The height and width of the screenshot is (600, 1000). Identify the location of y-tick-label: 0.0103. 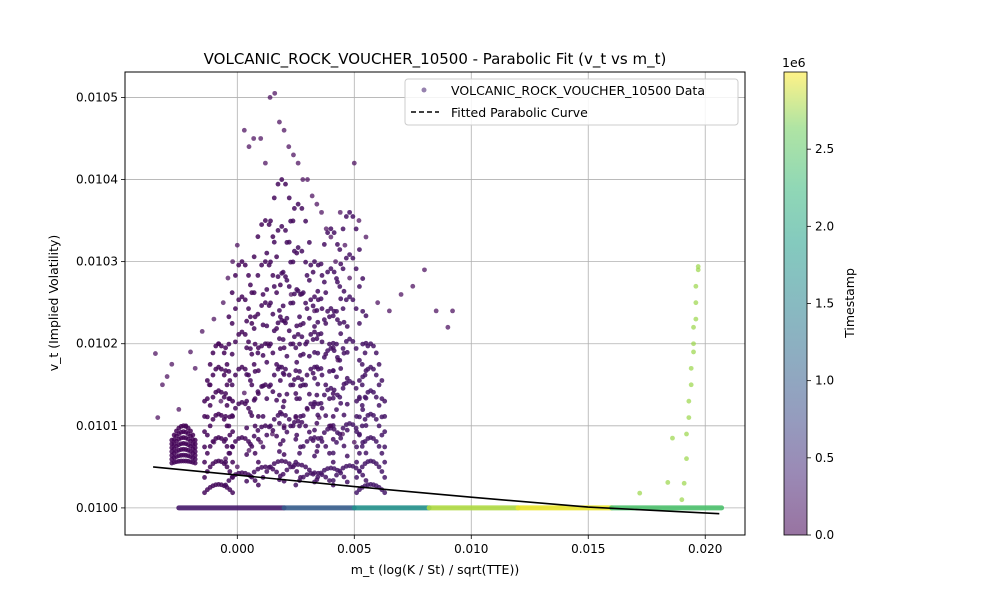
(97, 262).